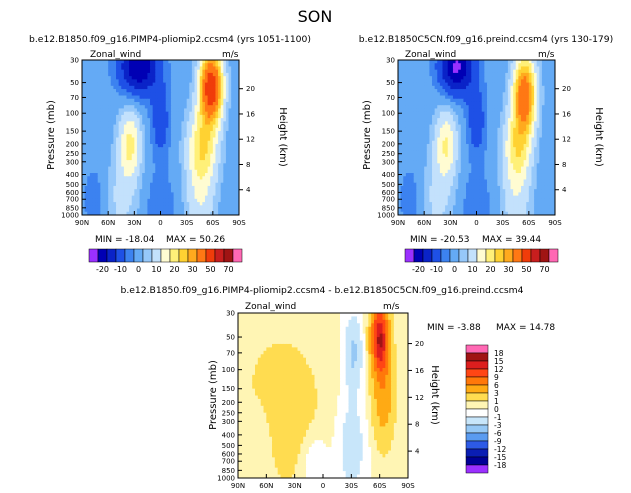  What do you see at coordinates (51, 135) in the screenshot?
I see `panel-1-ylabel: Pressure (mb)` at bounding box center [51, 135].